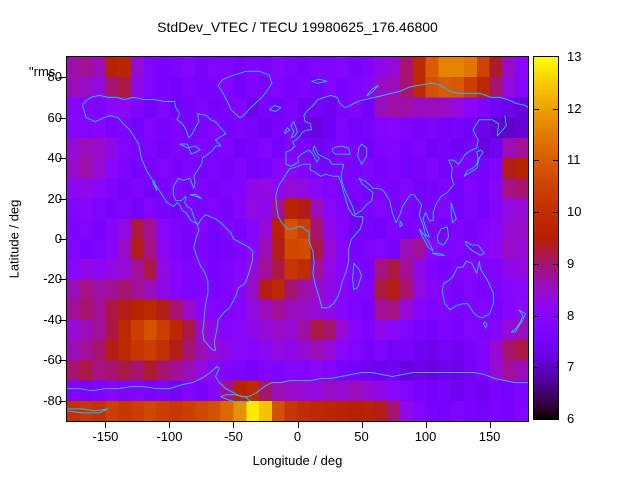  Describe the element at coordinates (362, 154) in the screenshot. I see `coastline-caspian-sea` at that location.